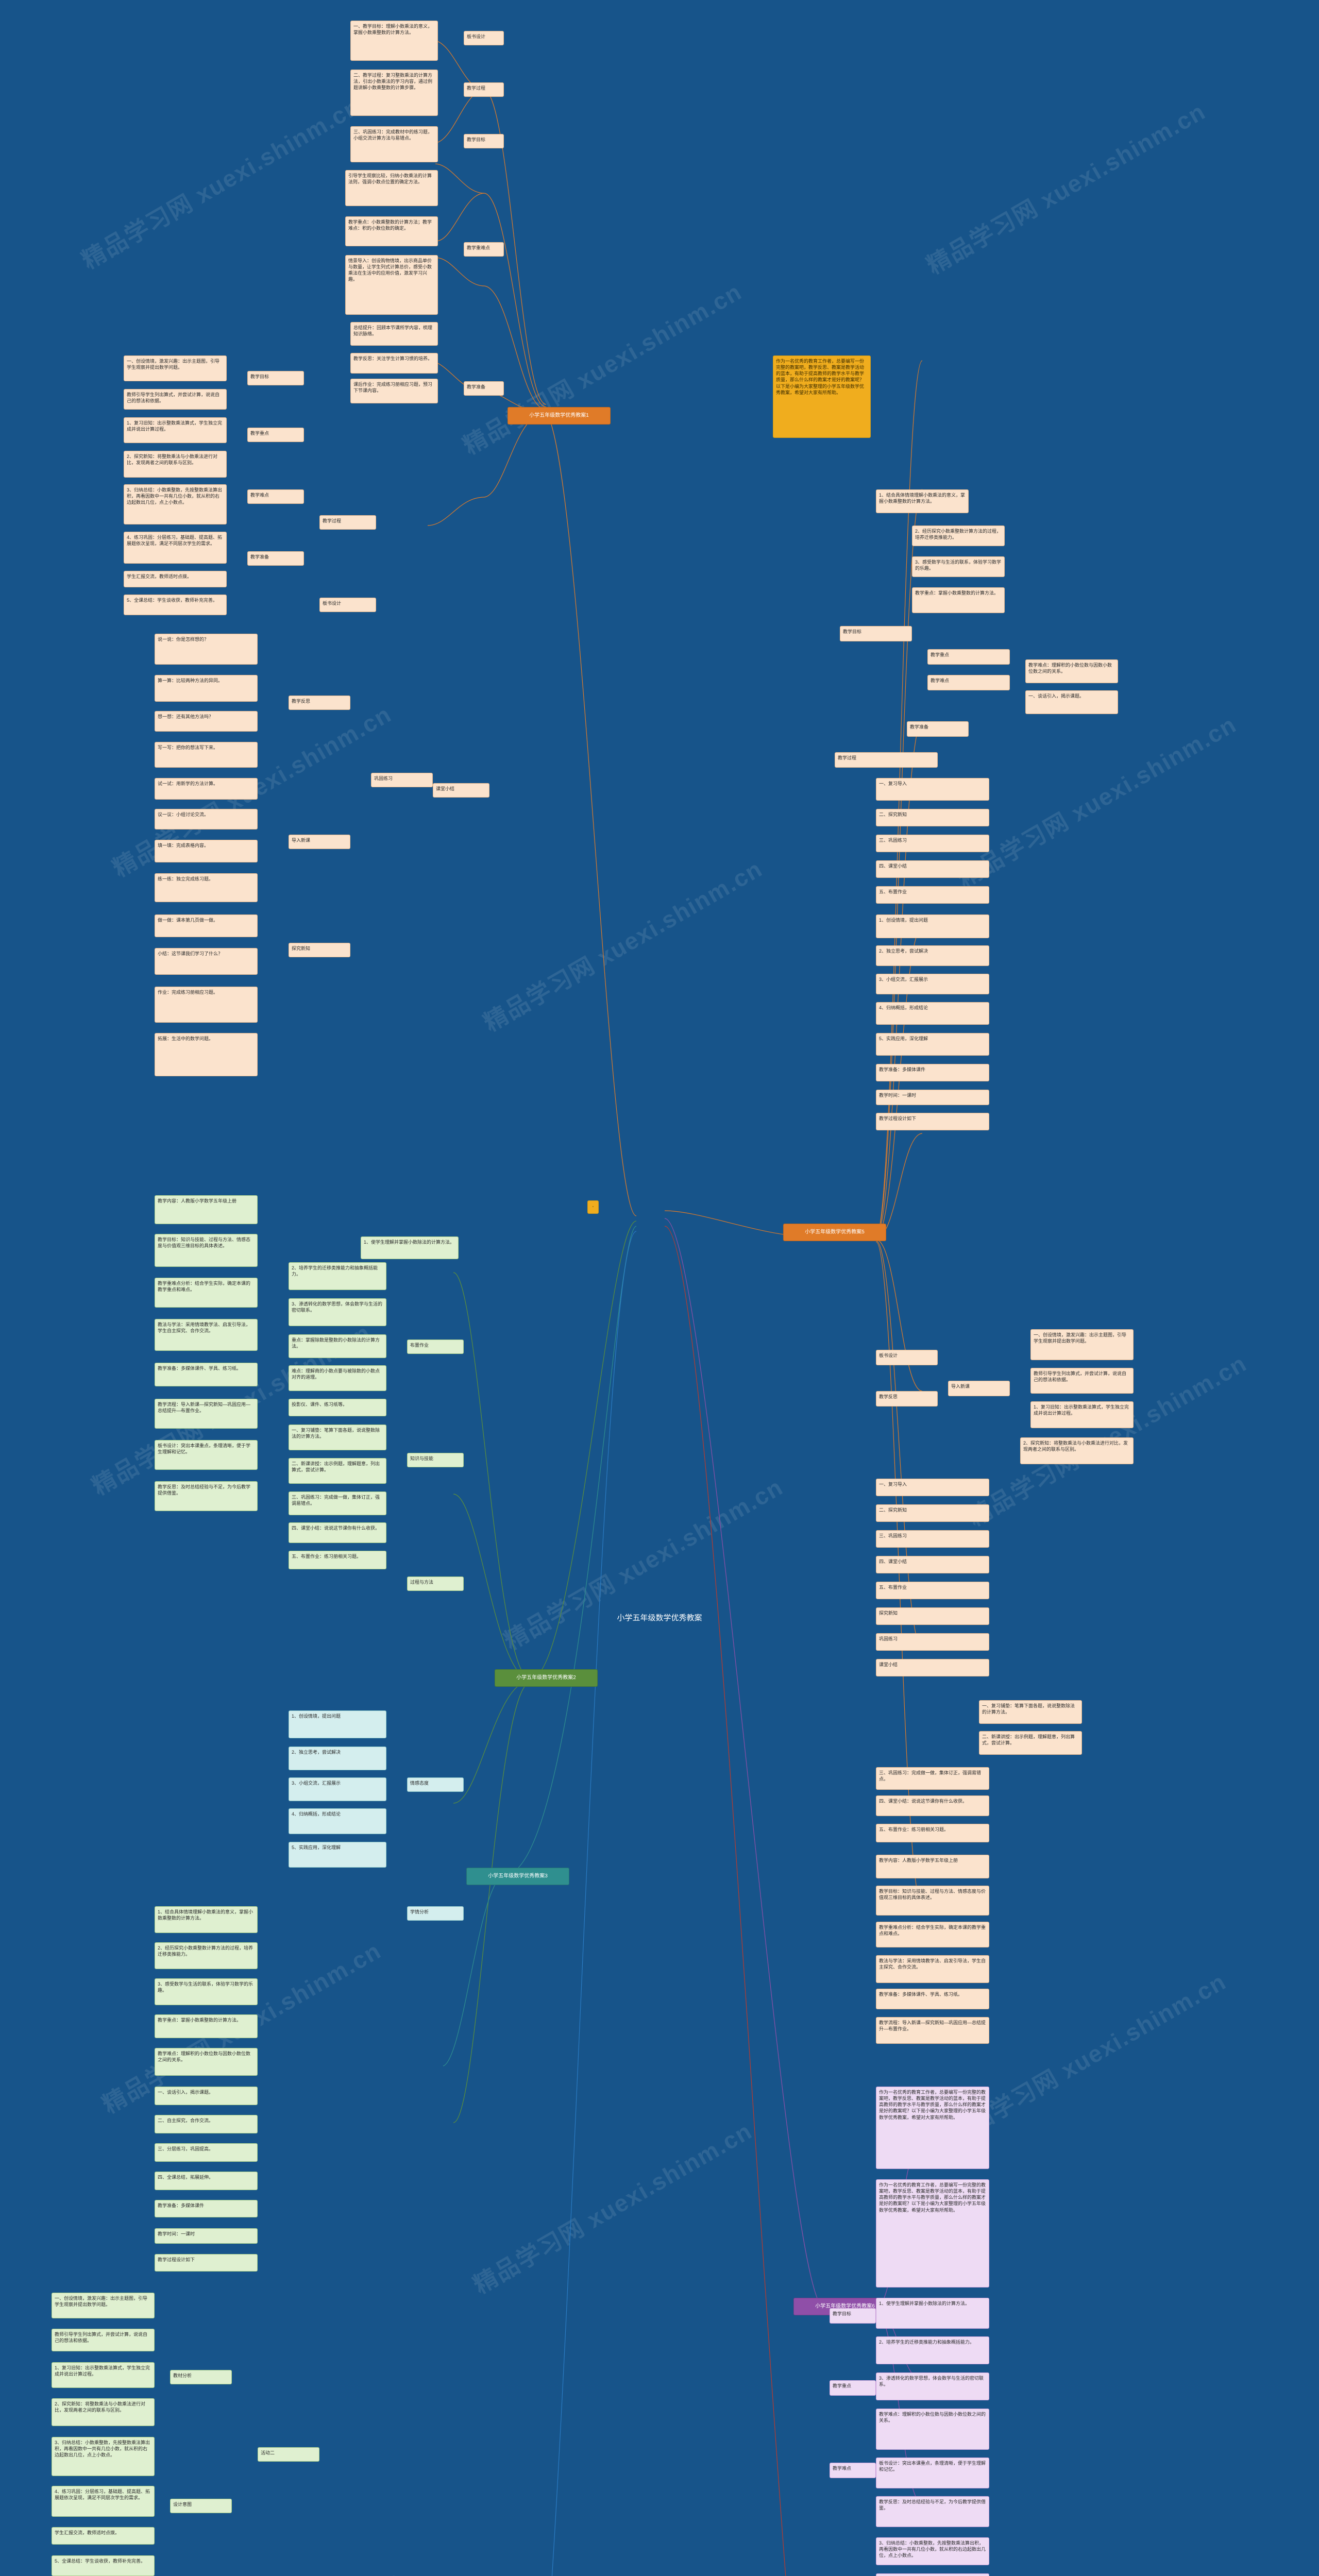 This screenshot has width=1319, height=2576. I want to click on misc-label-13: 知识与技能, so click(436, 1460).